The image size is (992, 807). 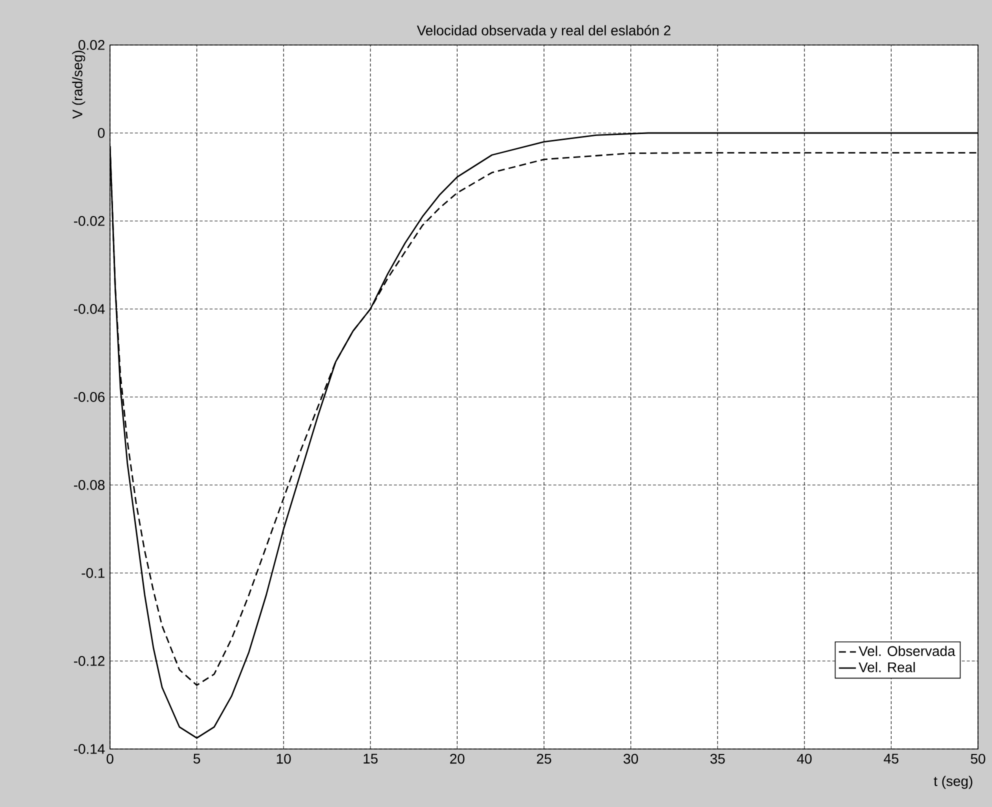 I want to click on x-axis-title: t (seg), so click(x=953, y=782).